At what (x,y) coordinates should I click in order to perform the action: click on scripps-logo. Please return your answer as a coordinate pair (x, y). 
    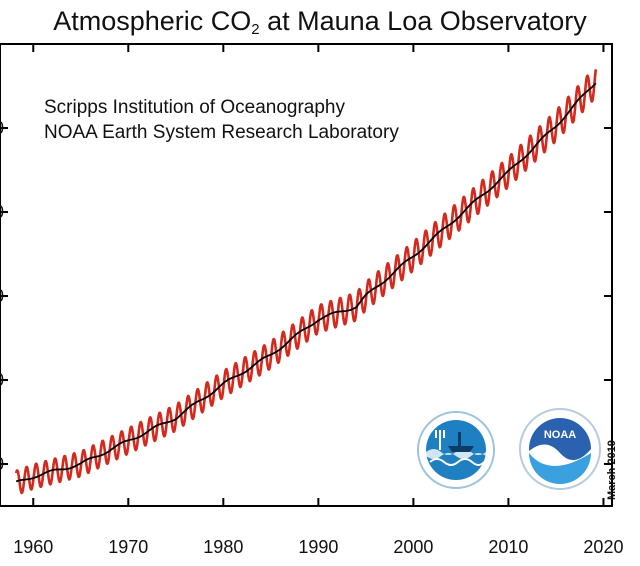
    Looking at the image, I should click on (456, 450).